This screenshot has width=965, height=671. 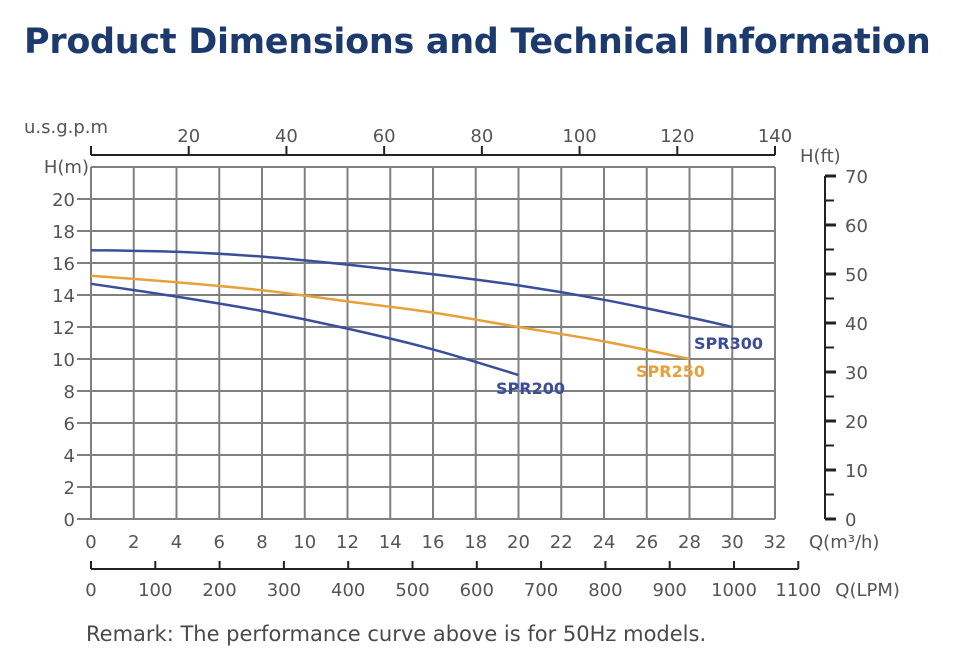 I want to click on x-tick-label: 28, so click(x=689, y=542).